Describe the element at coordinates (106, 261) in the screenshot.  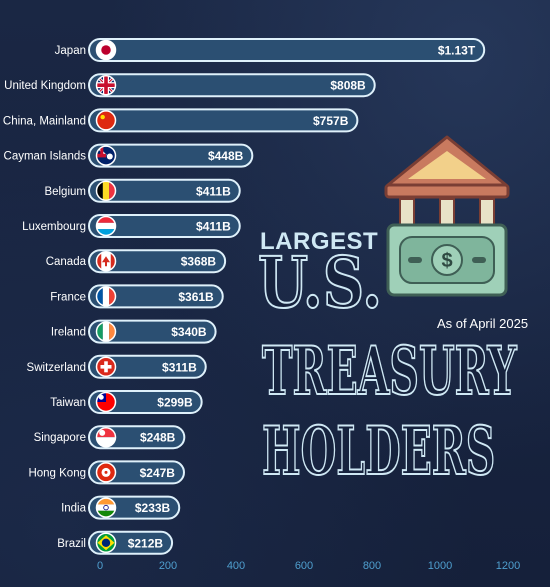
I see `flag-canada-icon` at that location.